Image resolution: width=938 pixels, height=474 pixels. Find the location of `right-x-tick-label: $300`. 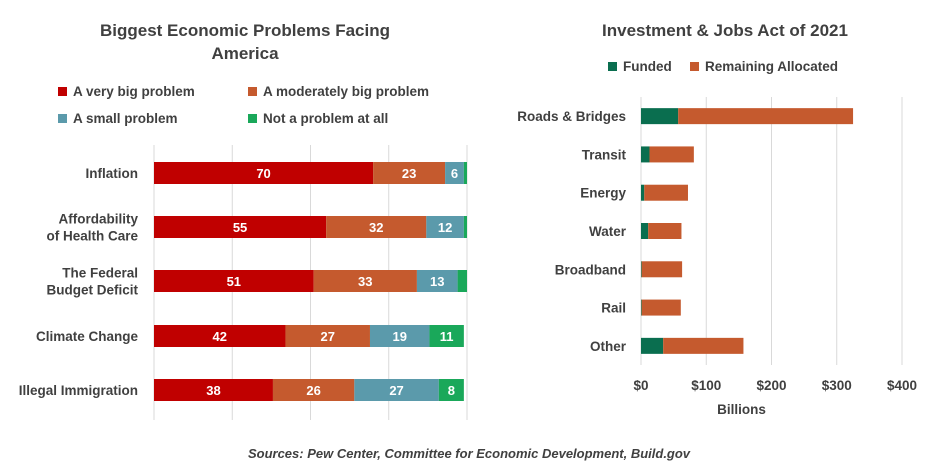

right-x-tick-label: $300 is located at coordinates (837, 385).